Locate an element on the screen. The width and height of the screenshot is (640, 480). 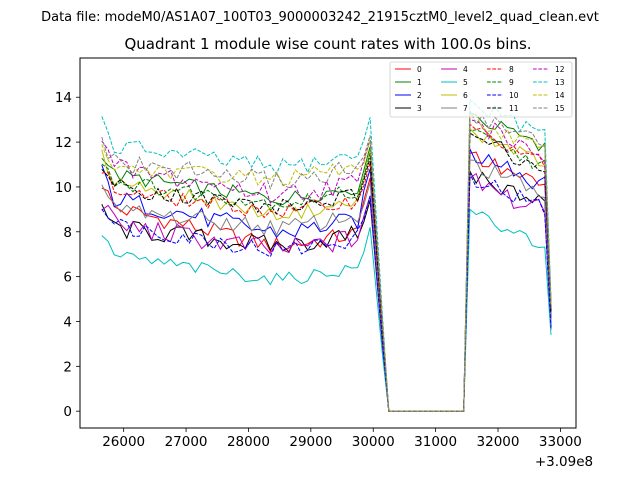
y-tick-label: 2 is located at coordinates (67, 367).